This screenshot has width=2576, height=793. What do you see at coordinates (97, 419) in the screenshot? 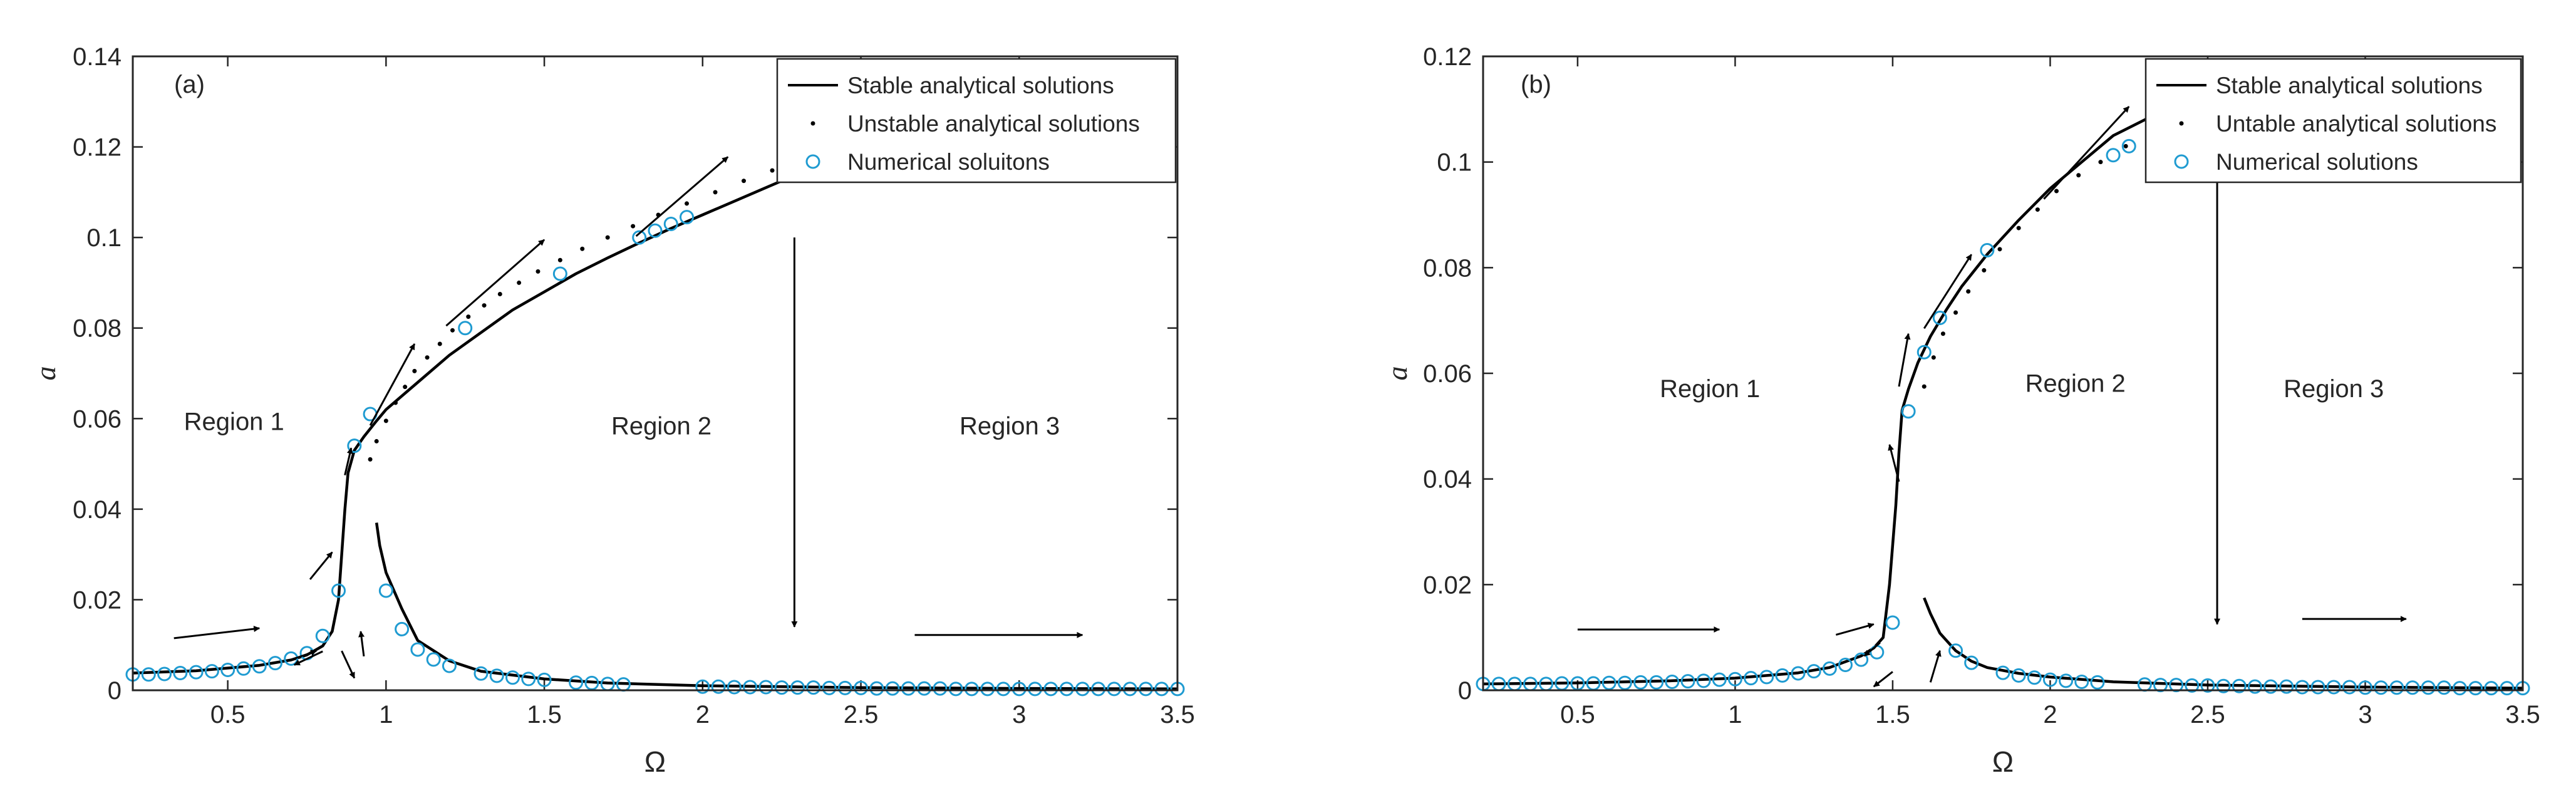
I see `y-tick-label: 0.06` at bounding box center [97, 419].